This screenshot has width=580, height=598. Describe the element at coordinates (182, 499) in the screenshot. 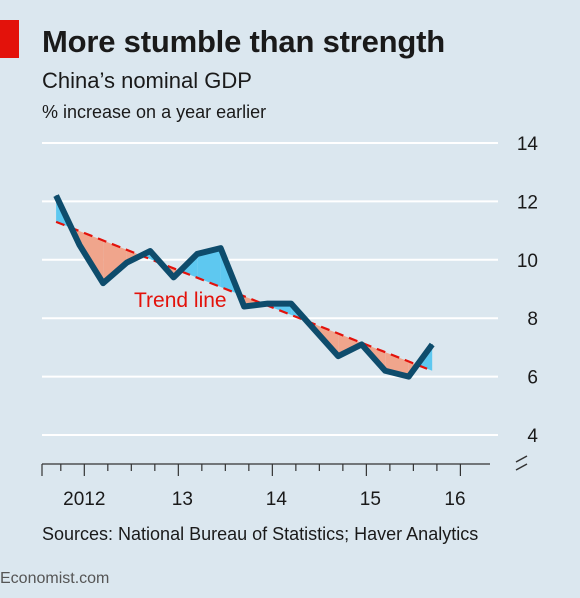

I see `x-tick-label: 13` at that location.